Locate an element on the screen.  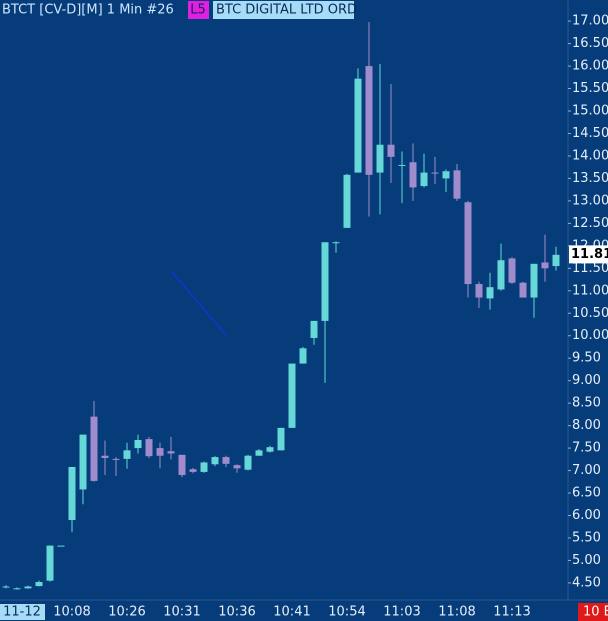
trend-line is located at coordinates (199, 303).